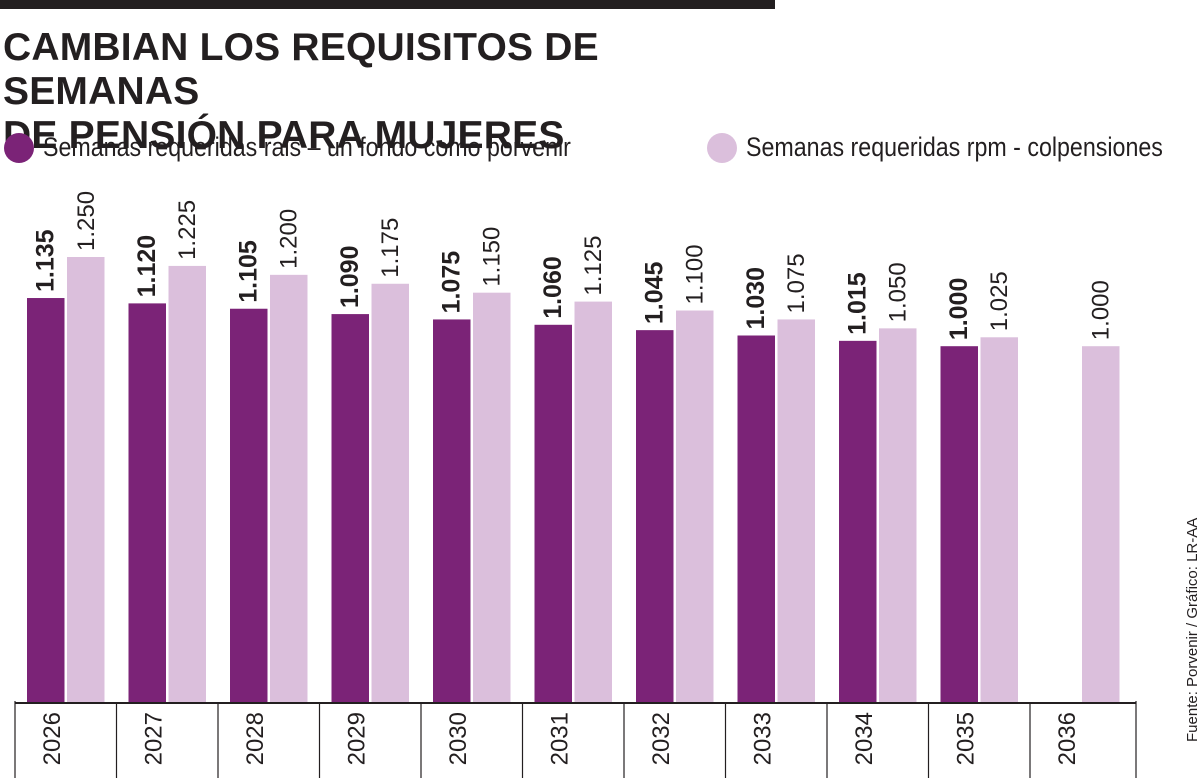  What do you see at coordinates (187, 230) in the screenshot?
I see `data-label-rpm-2027: 1.225` at bounding box center [187, 230].